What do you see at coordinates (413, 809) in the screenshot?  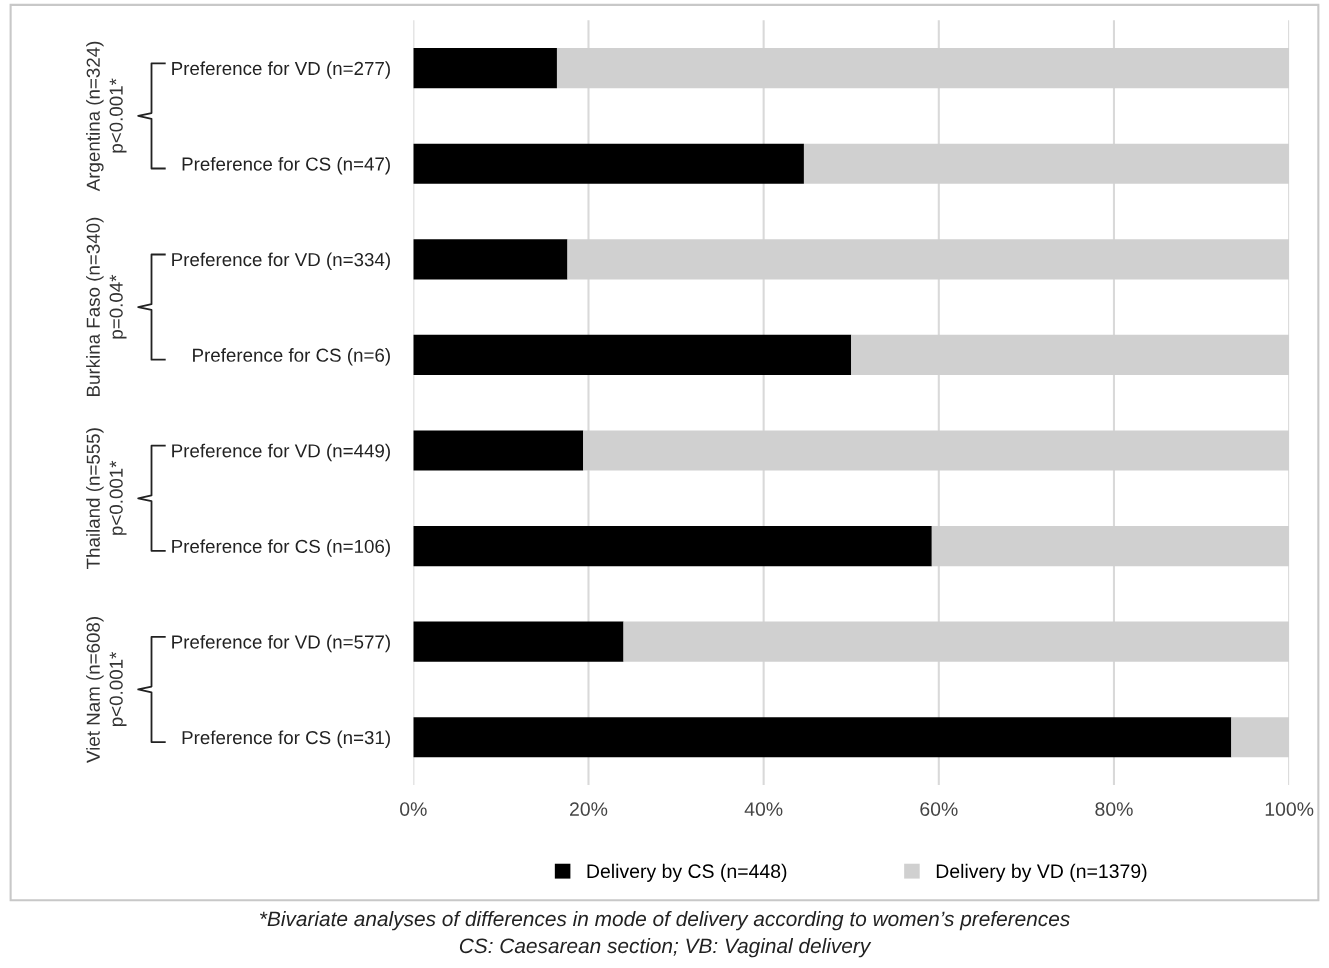 I see `x-tick-label: 0%` at bounding box center [413, 809].